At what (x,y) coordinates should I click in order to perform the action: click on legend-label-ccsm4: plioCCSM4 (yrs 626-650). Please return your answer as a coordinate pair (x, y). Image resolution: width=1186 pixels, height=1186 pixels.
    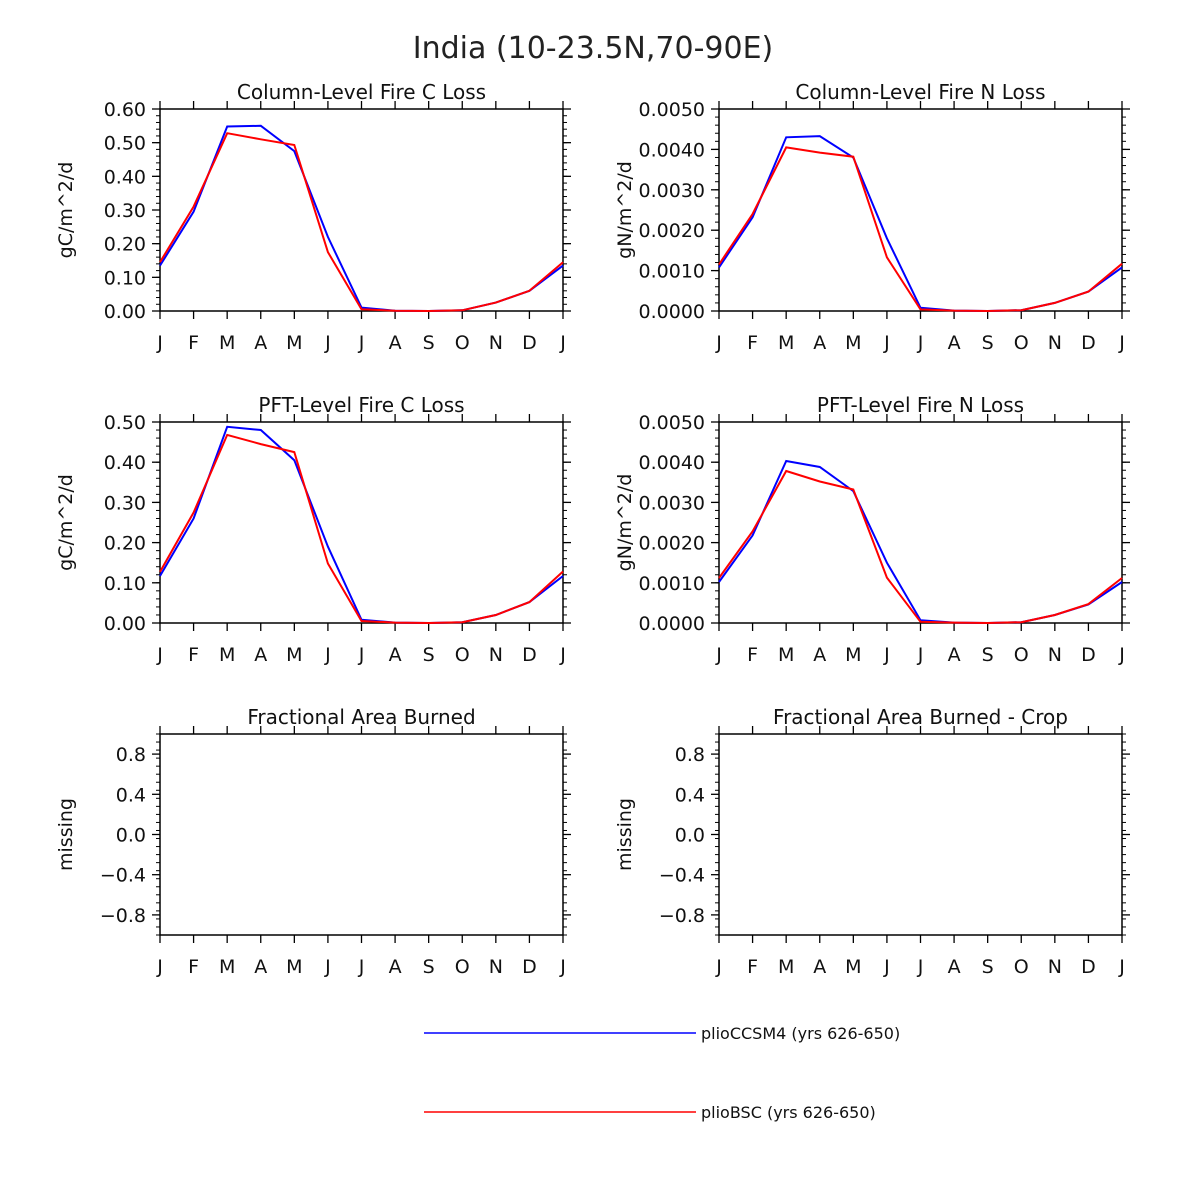
    Looking at the image, I should click on (800, 1033).